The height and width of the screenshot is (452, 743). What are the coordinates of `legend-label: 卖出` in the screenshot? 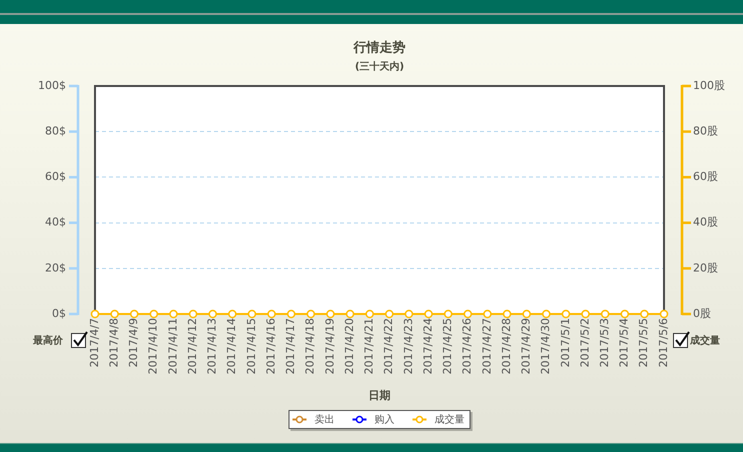 It's located at (324, 420).